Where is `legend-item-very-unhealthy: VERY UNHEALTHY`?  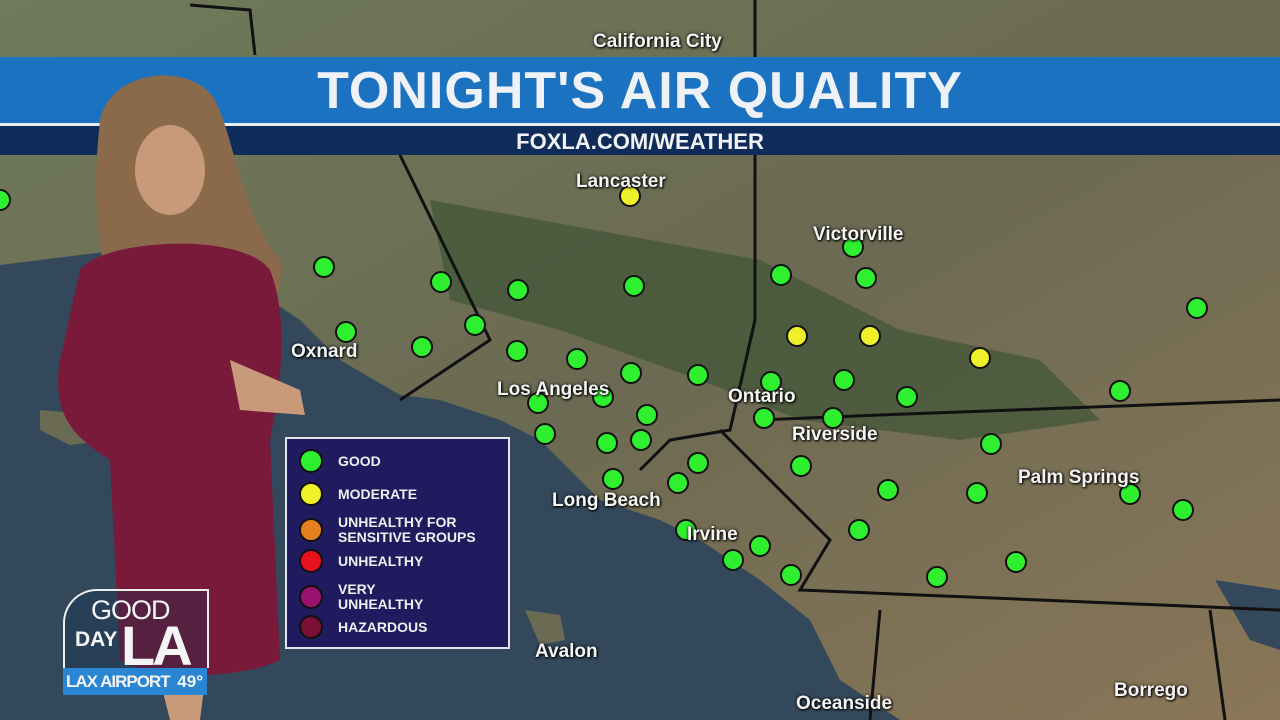 legend-item-very-unhealthy: VERY UNHEALTHY is located at coordinates (368, 597).